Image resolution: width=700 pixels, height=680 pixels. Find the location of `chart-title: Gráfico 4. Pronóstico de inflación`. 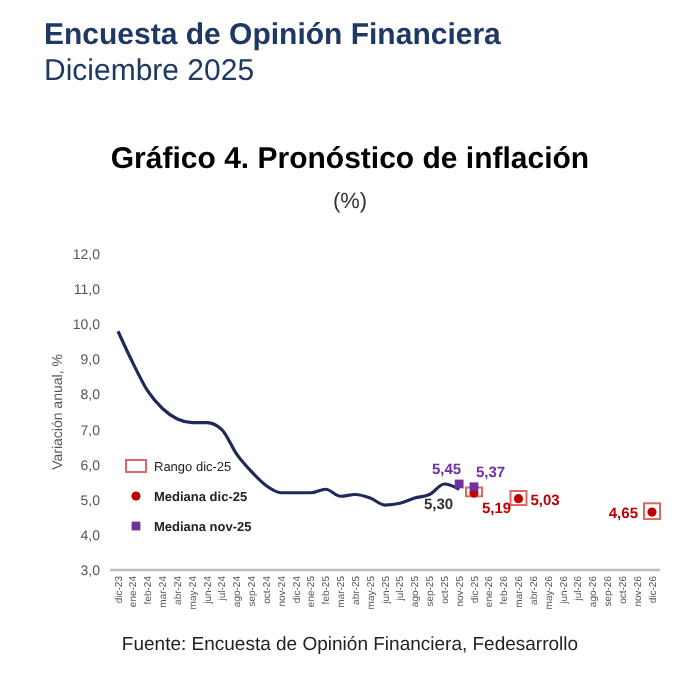

chart-title: Gráfico 4. Pronóstico de inflación is located at coordinates (350, 159).